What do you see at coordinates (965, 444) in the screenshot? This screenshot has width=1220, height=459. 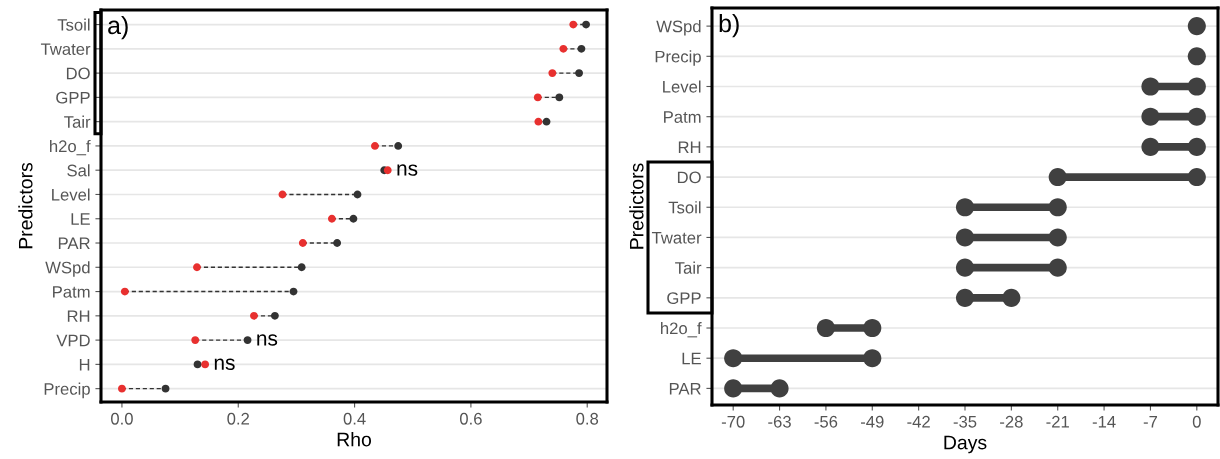 I see `x-axis-title: Days` at bounding box center [965, 444].